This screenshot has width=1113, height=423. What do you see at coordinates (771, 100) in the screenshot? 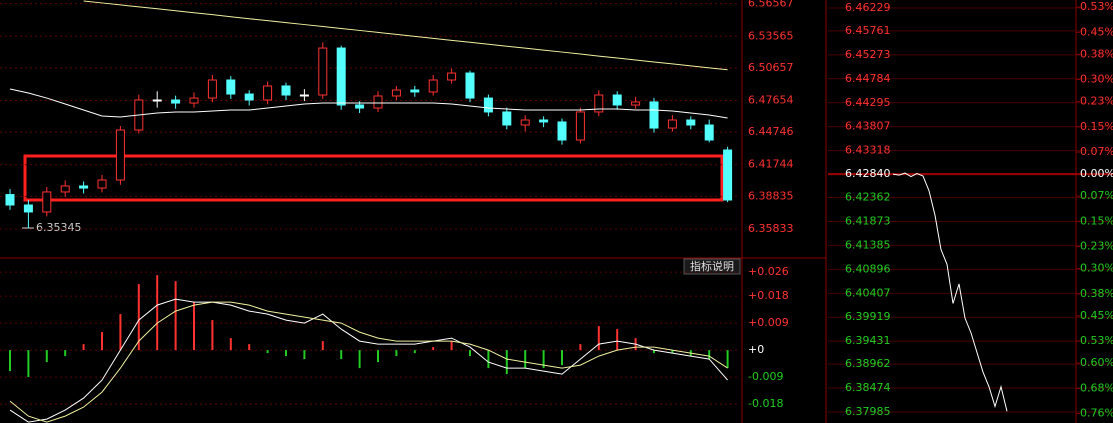
I see `y-tick-label: 6.47654` at bounding box center [771, 100].